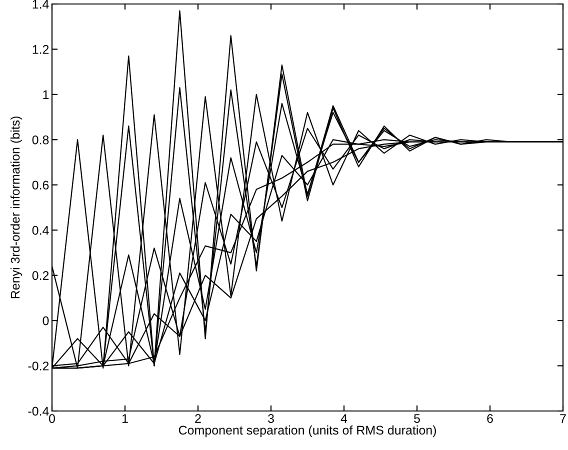 Image resolution: width=568 pixels, height=450 pixels. What do you see at coordinates (563, 418) in the screenshot?
I see `x-tick-label: 7` at bounding box center [563, 418].